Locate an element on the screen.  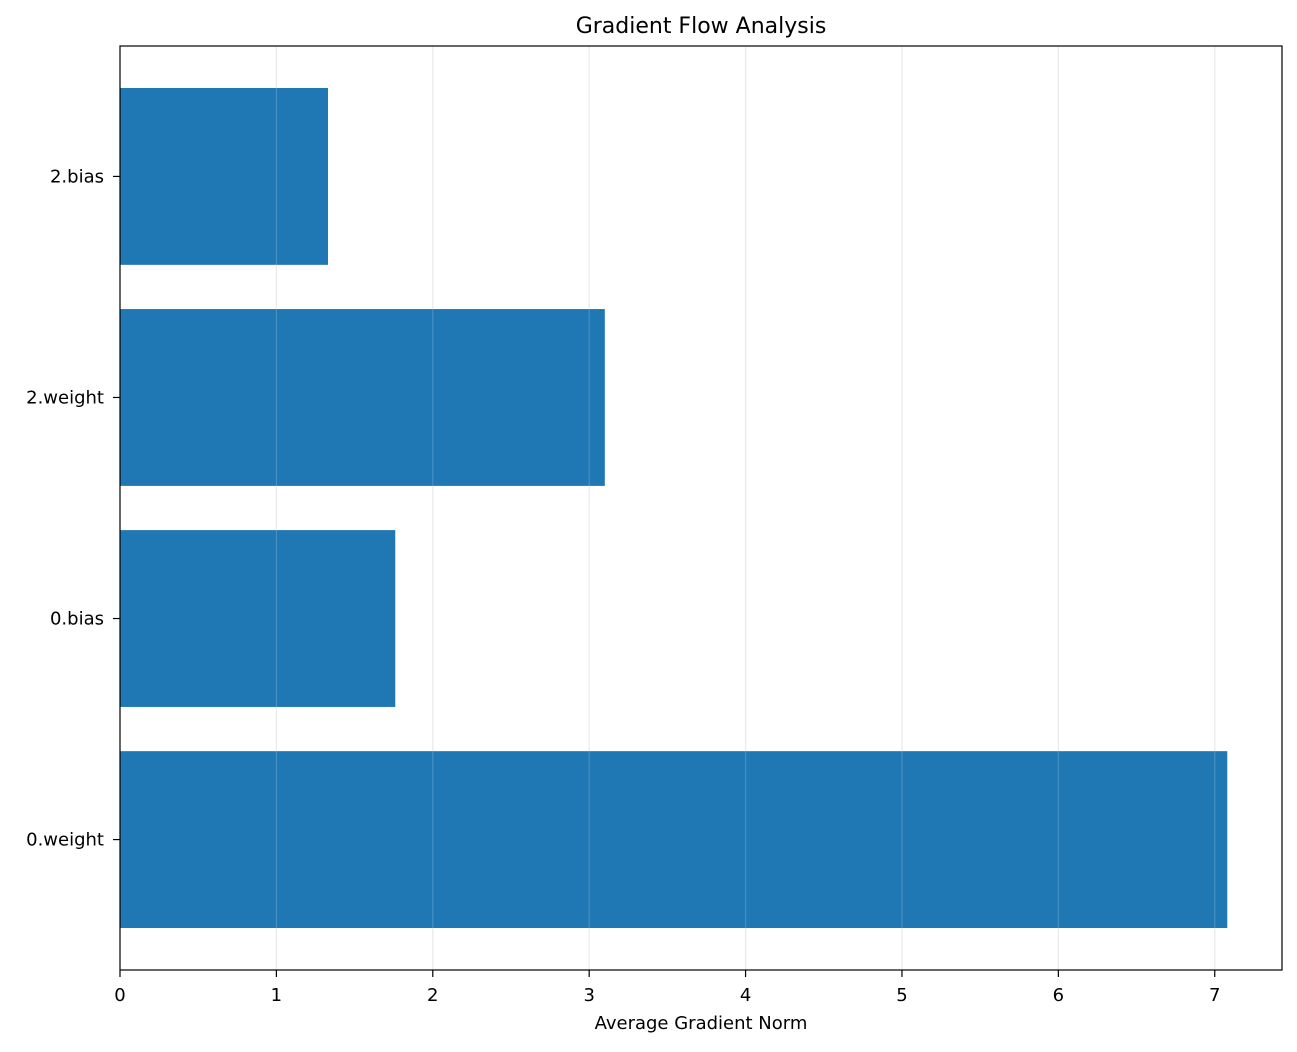
bar-0.bias is located at coordinates (258, 618).